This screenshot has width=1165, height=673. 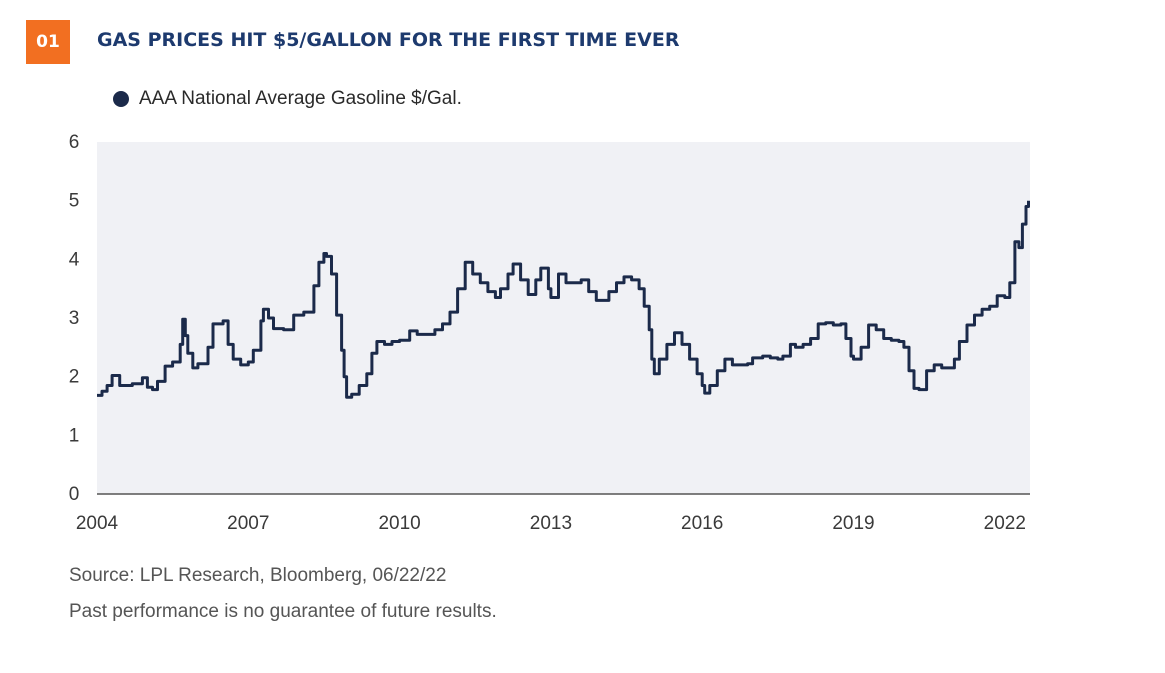 What do you see at coordinates (74, 435) in the screenshot?
I see `y-tick-label: 1` at bounding box center [74, 435].